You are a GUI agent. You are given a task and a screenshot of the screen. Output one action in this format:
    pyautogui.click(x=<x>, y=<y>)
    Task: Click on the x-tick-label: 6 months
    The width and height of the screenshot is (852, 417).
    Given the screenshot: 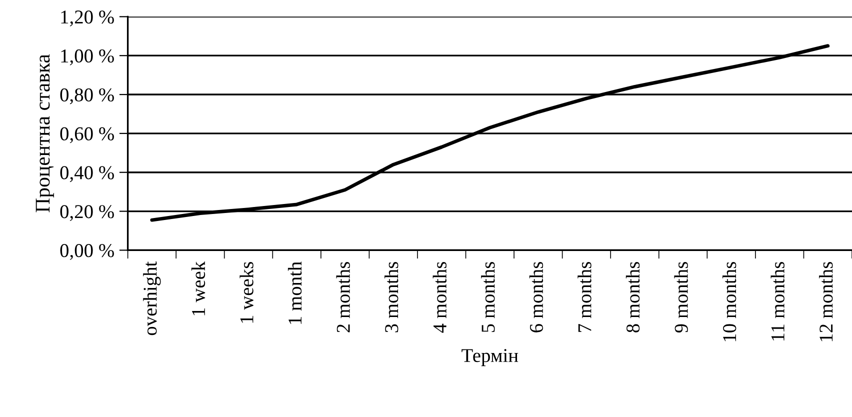 What is the action you would take?
    pyautogui.click(x=536, y=297)
    